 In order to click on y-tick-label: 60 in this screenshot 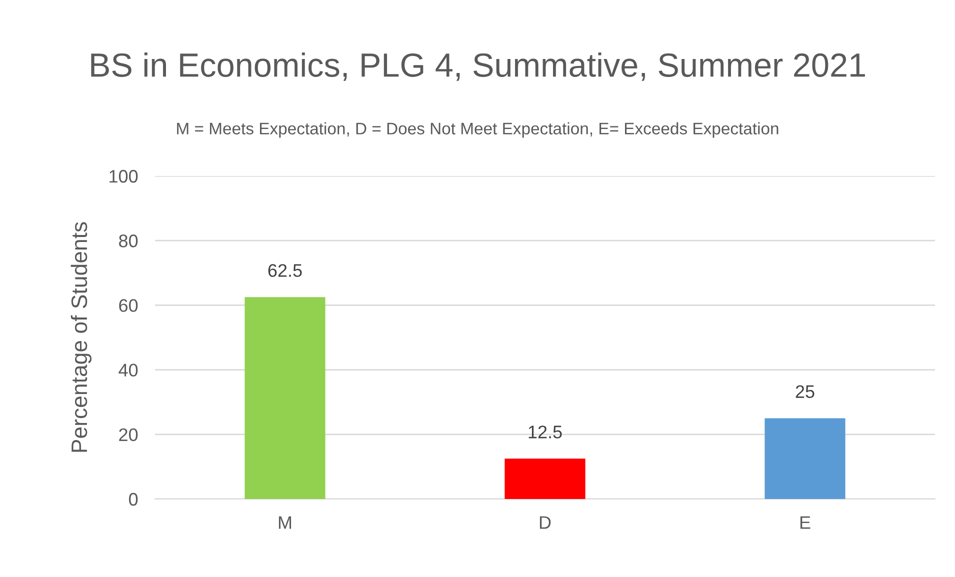, I will do `click(128, 305)`.